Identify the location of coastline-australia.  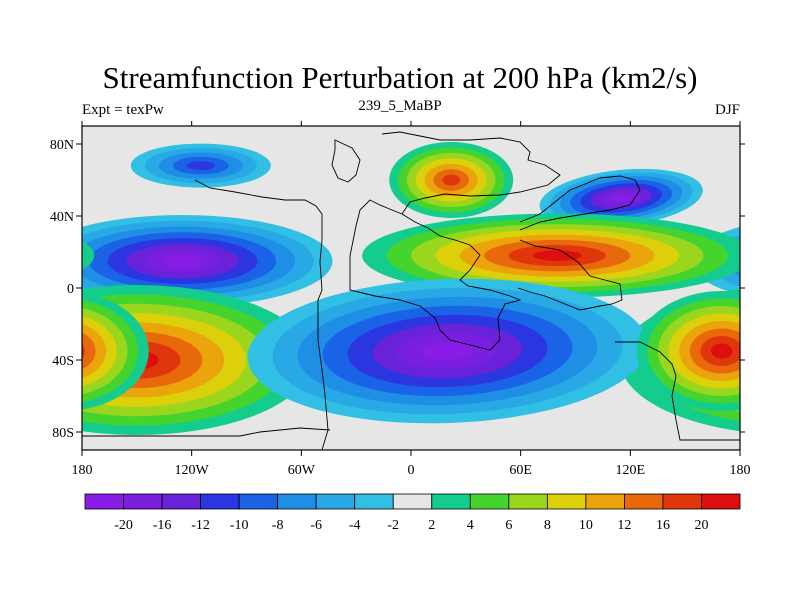
(677, 391).